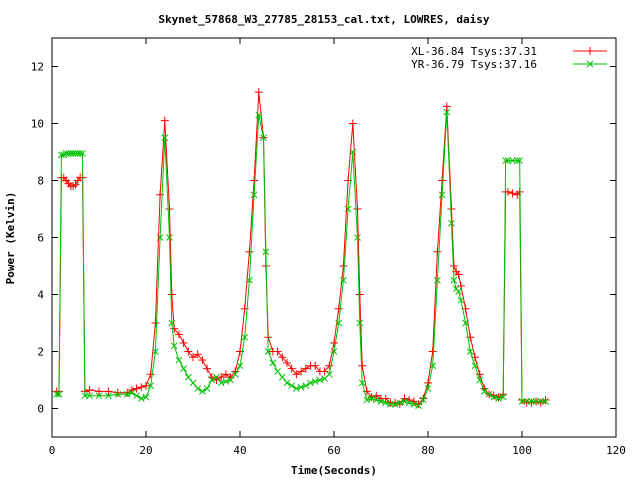  Describe the element at coordinates (427, 450) in the screenshot. I see `x-tick-label: 80` at that location.